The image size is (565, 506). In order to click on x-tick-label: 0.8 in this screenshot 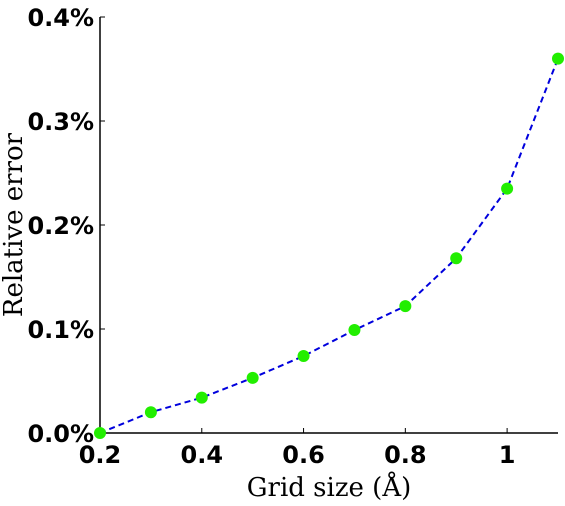, I will do `click(405, 455)`.